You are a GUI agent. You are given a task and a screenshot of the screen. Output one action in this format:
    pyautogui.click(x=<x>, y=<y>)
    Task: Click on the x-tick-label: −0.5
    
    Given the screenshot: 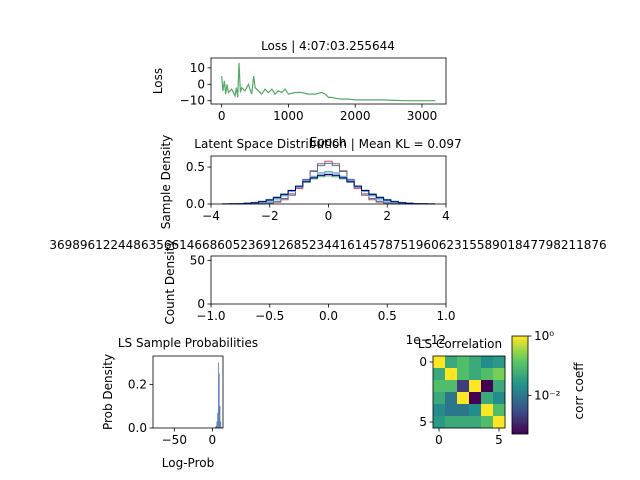 What is the action you would take?
    pyautogui.click(x=269, y=316)
    